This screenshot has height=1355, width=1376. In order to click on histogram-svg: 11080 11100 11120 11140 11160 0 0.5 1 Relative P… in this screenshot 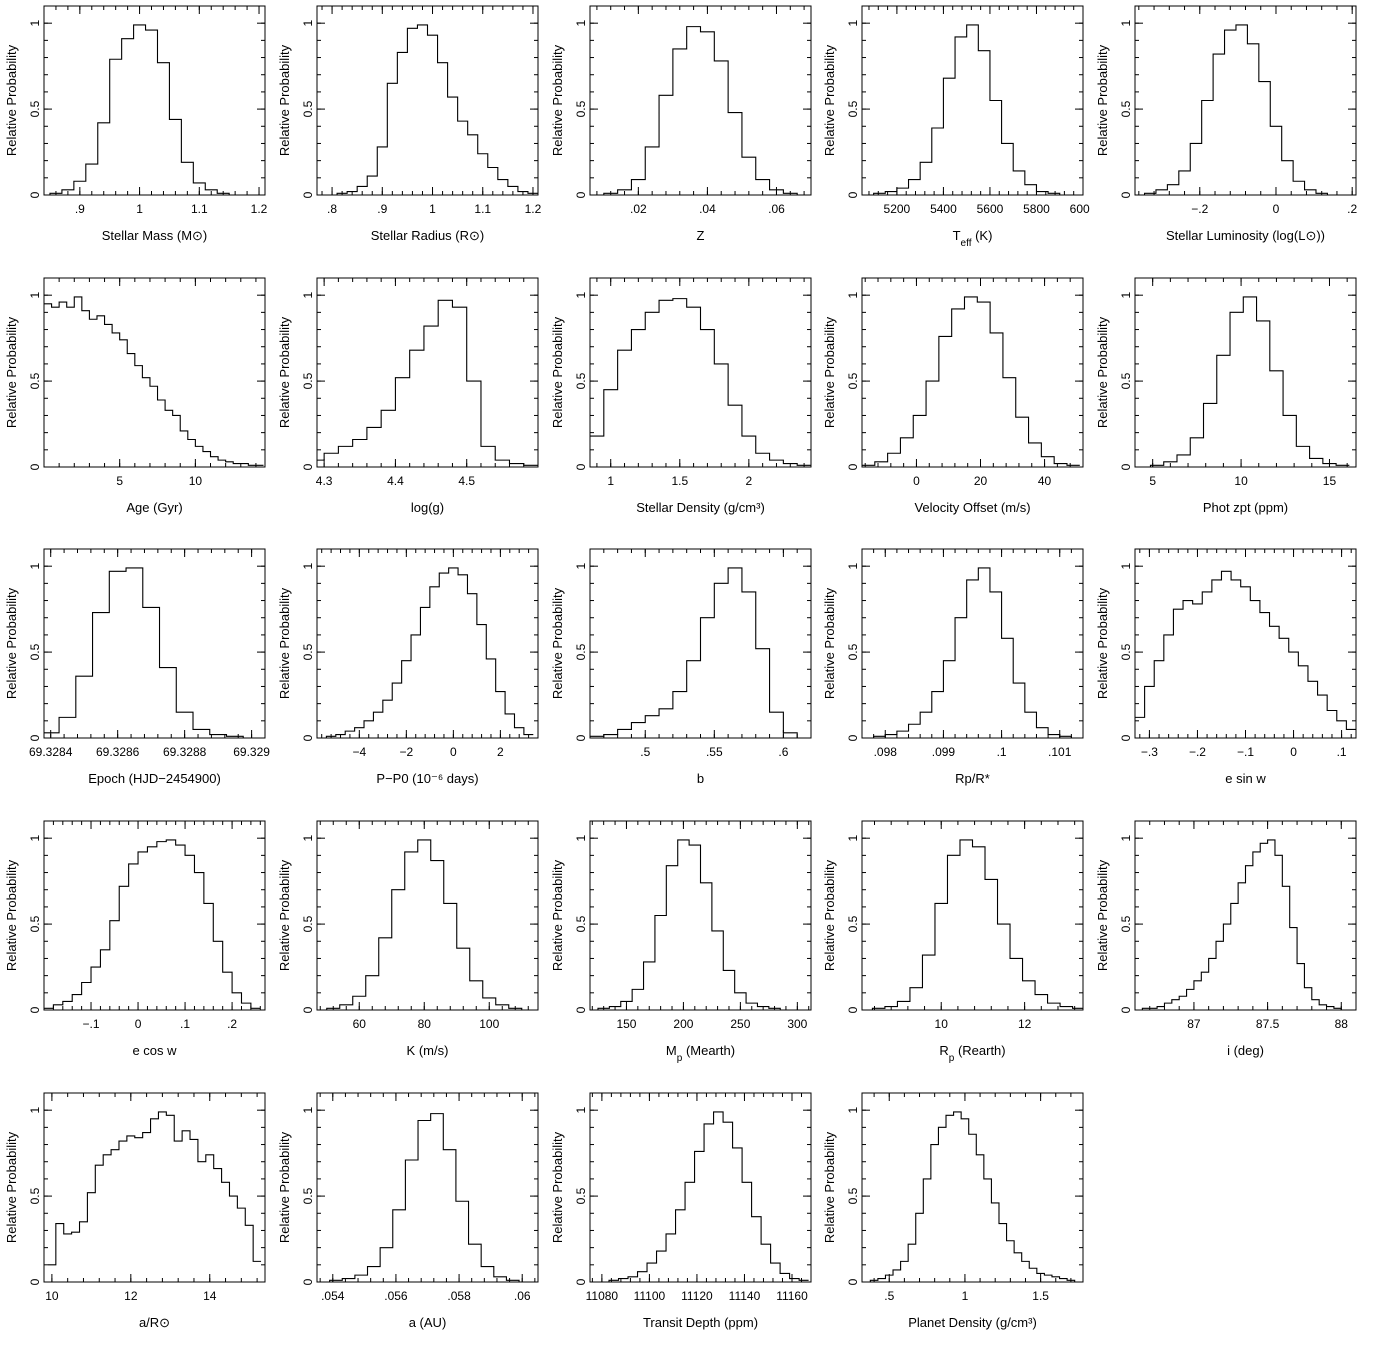, I will do `click(681, 1211)`.